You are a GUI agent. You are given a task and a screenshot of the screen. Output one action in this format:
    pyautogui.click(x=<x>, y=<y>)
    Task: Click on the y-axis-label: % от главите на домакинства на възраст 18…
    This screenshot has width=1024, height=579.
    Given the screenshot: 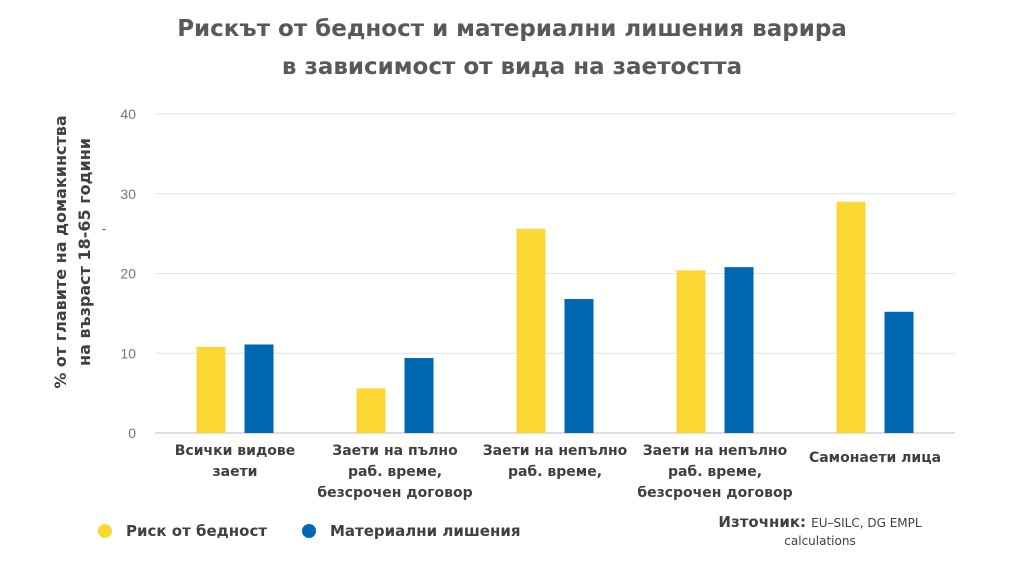 What is the action you would take?
    pyautogui.click(x=72, y=251)
    